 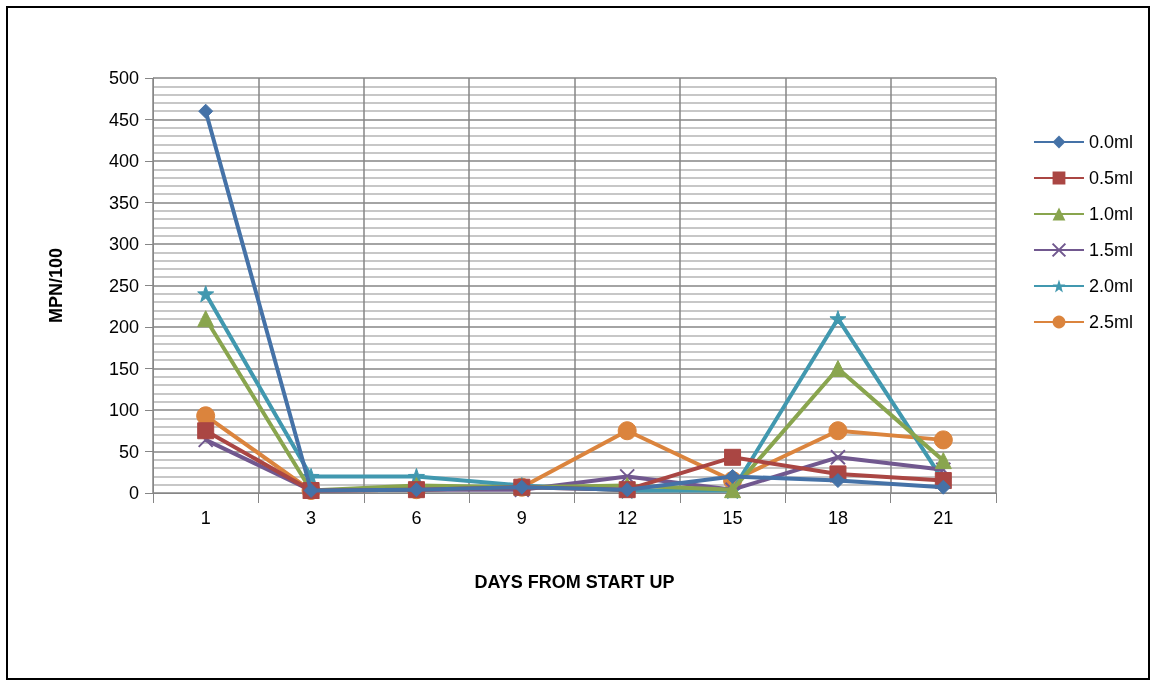 I want to click on y-tick-label: 150, so click(x=123, y=368).